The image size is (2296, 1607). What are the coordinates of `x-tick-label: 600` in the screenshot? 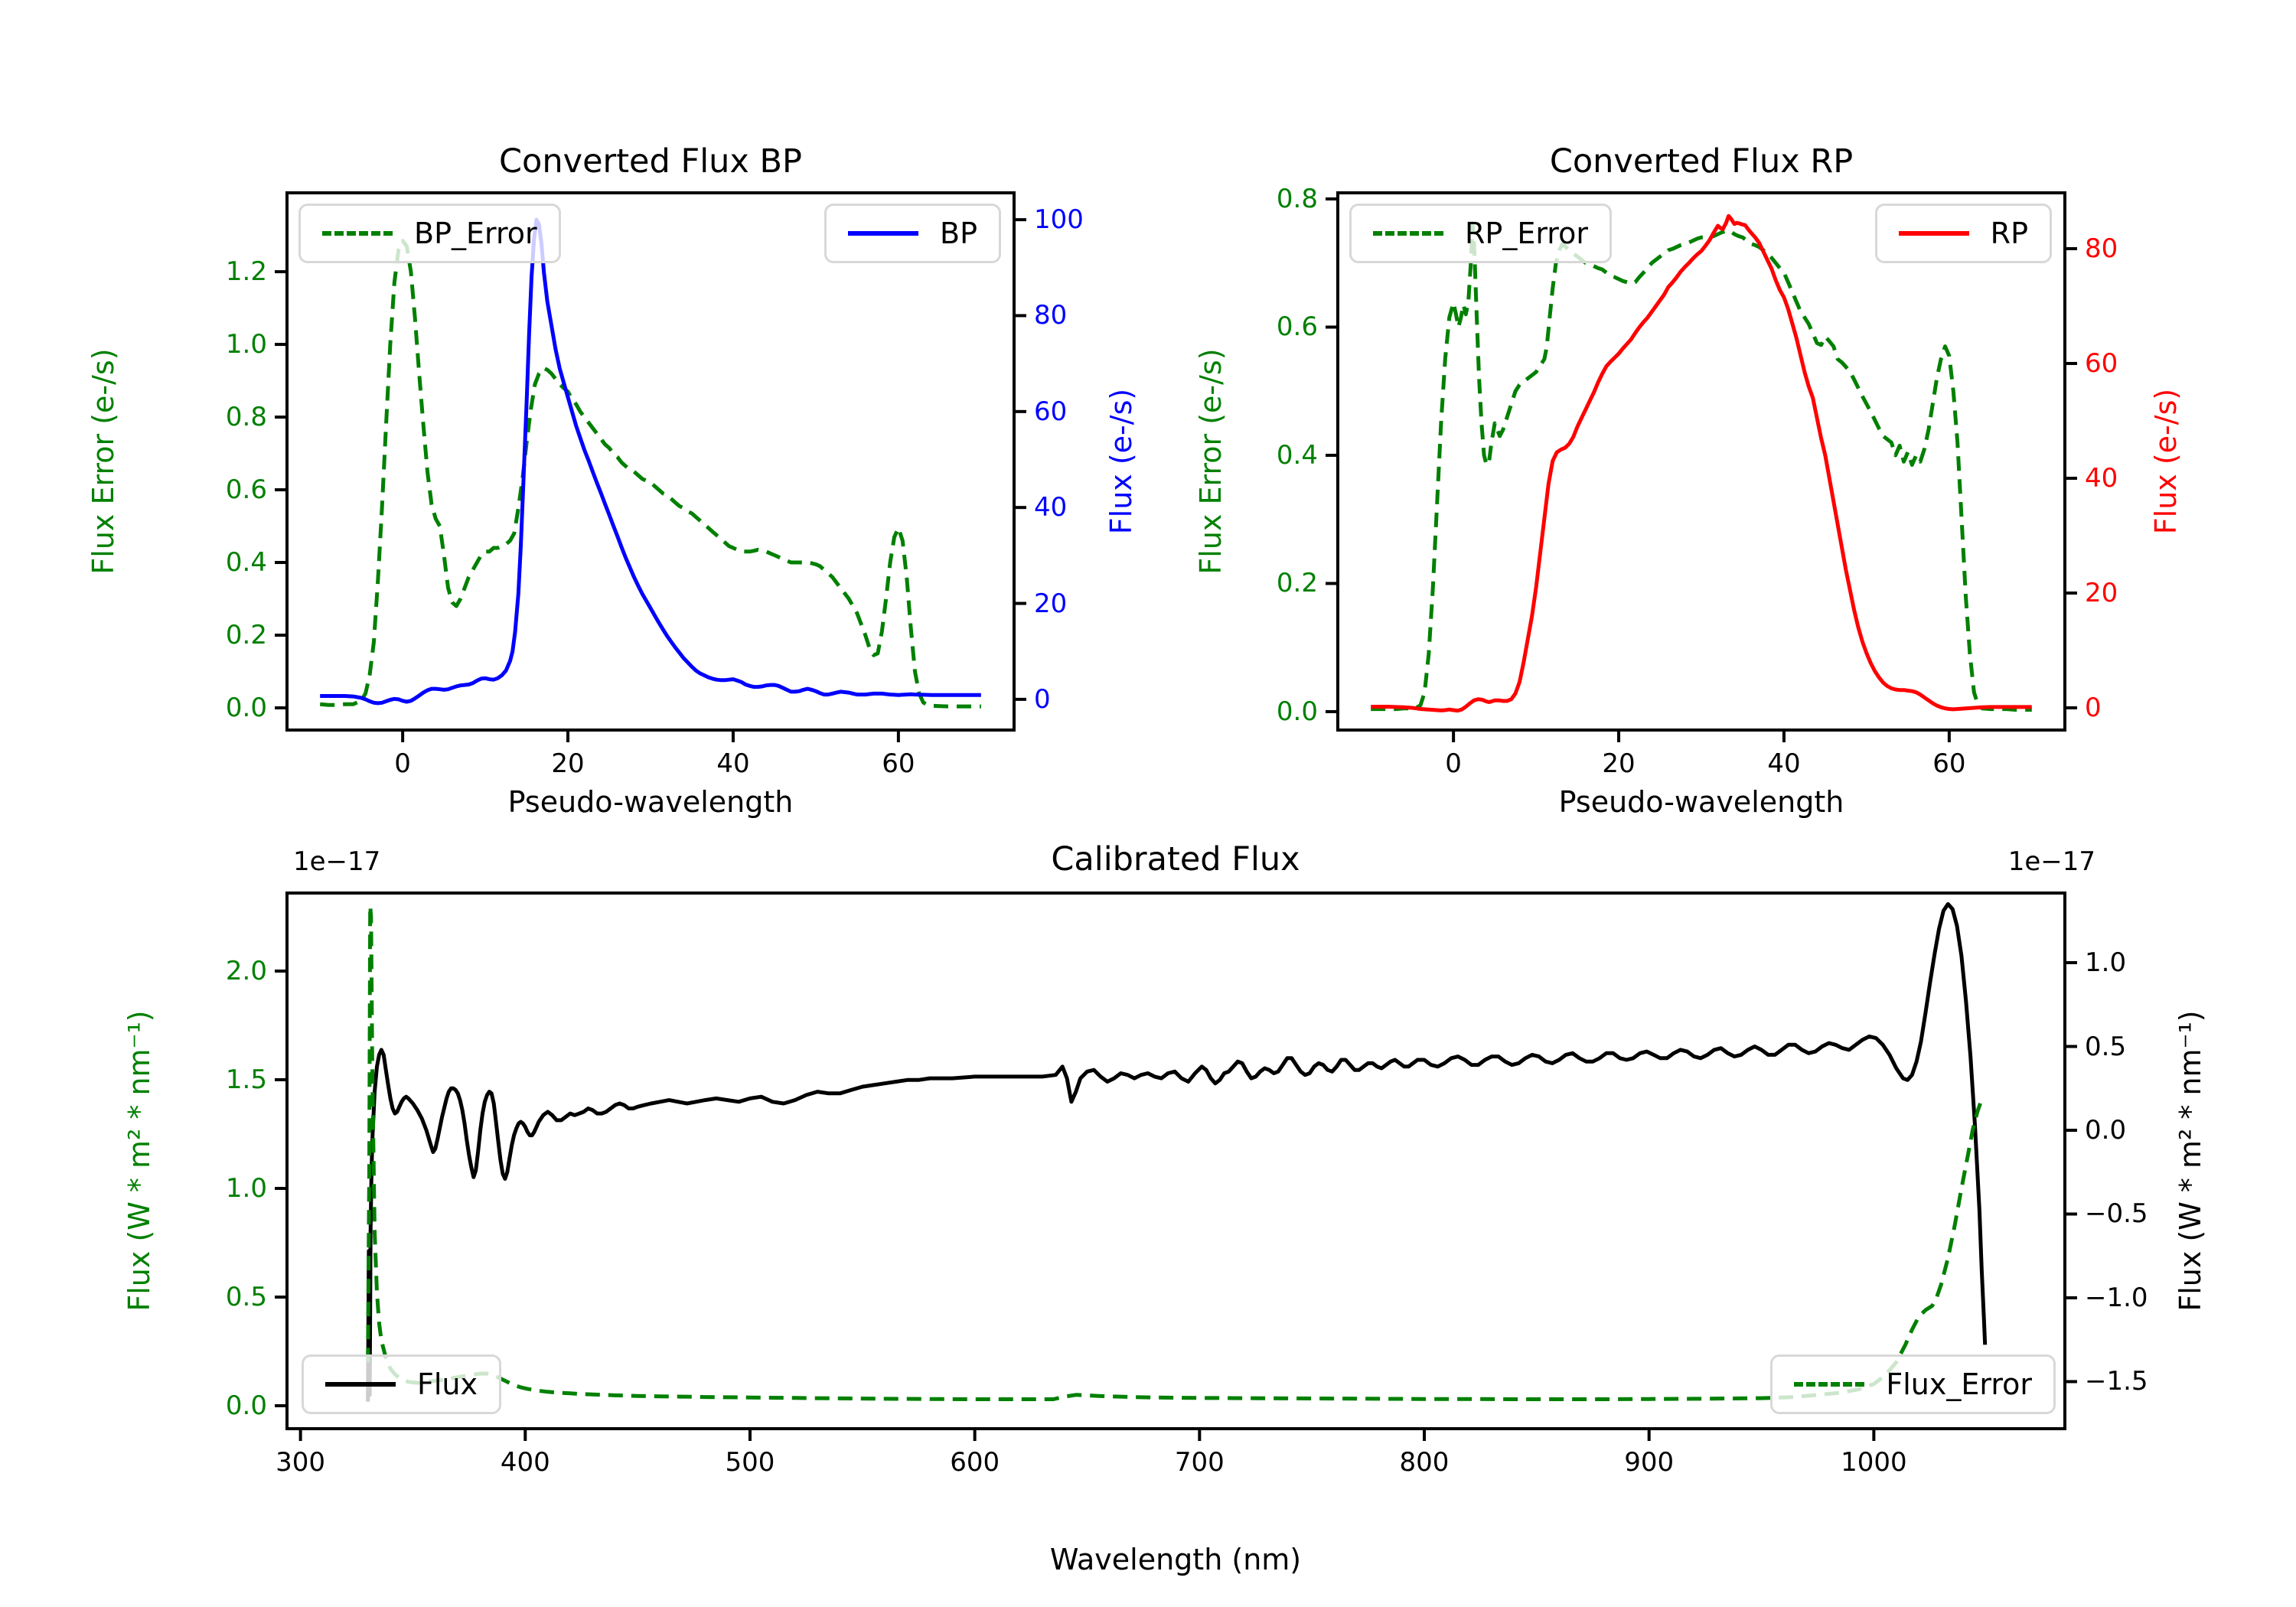 It's located at (975, 1462).